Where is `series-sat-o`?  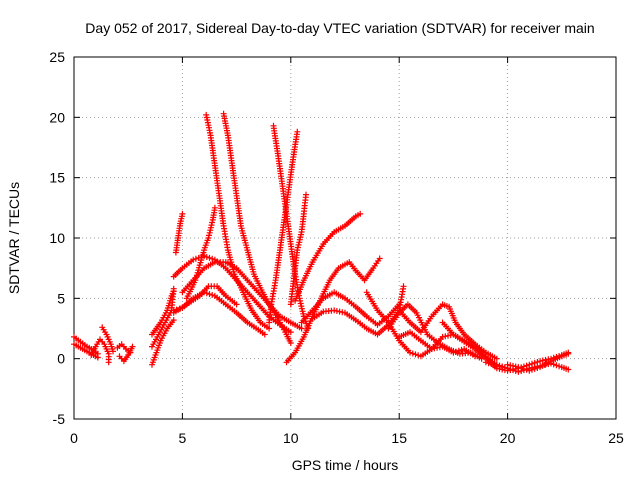
series-sat-o is located at coordinates (200, 253).